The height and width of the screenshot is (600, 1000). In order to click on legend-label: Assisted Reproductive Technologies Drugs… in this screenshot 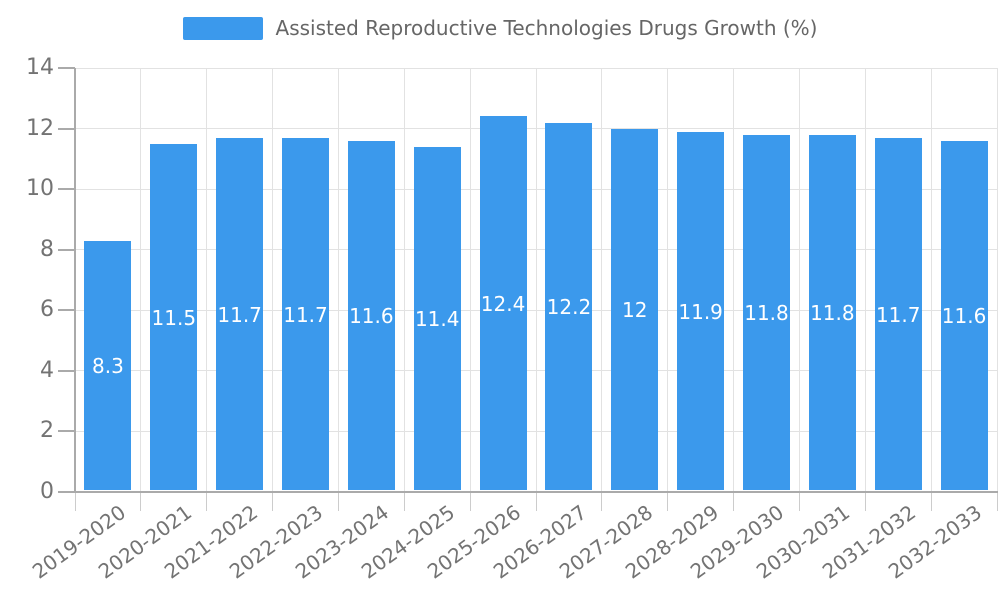, I will do `click(546, 28)`.